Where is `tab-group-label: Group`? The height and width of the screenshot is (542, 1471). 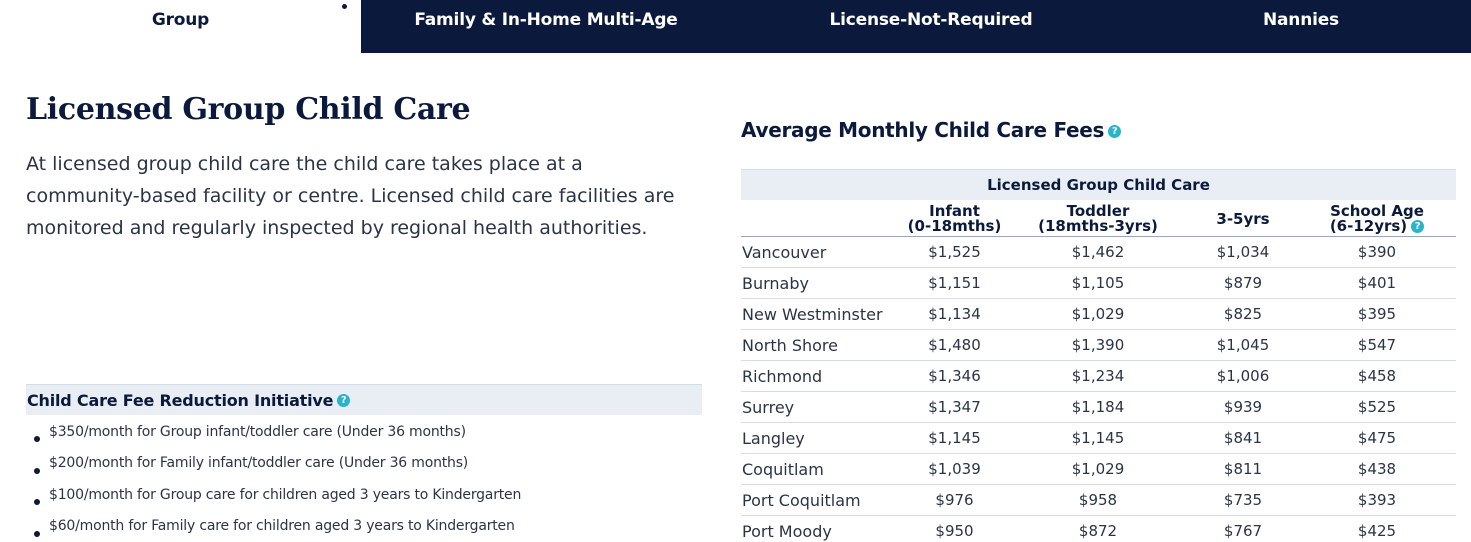 tab-group-label: Group is located at coordinates (180, 19).